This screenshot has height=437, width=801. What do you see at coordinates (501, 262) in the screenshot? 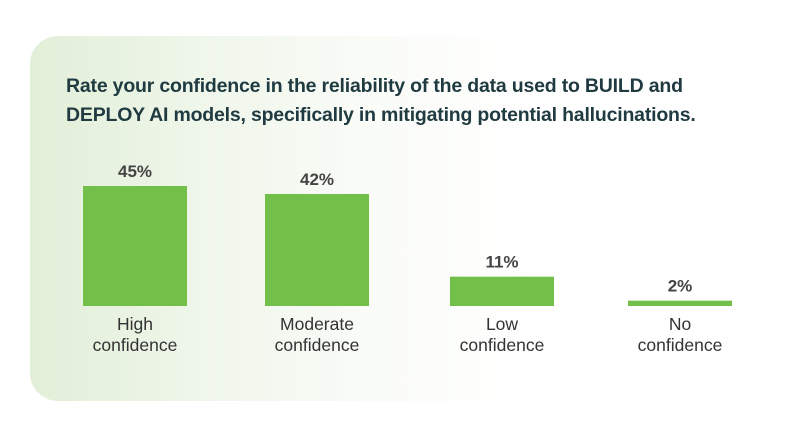
I see `value-label-3: 11%` at bounding box center [501, 262].